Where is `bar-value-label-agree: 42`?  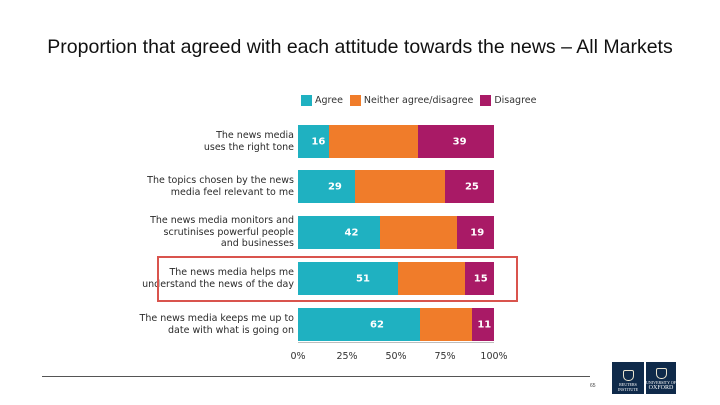 bar-value-label-agree: 42 is located at coordinates (351, 232).